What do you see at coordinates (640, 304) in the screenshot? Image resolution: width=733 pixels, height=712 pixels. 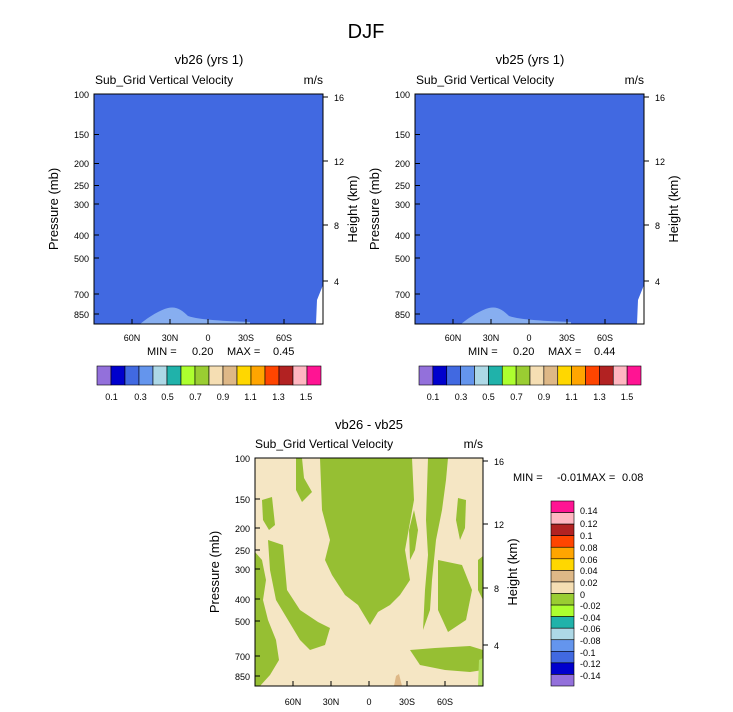 I see `white-patch` at bounding box center [640, 304].